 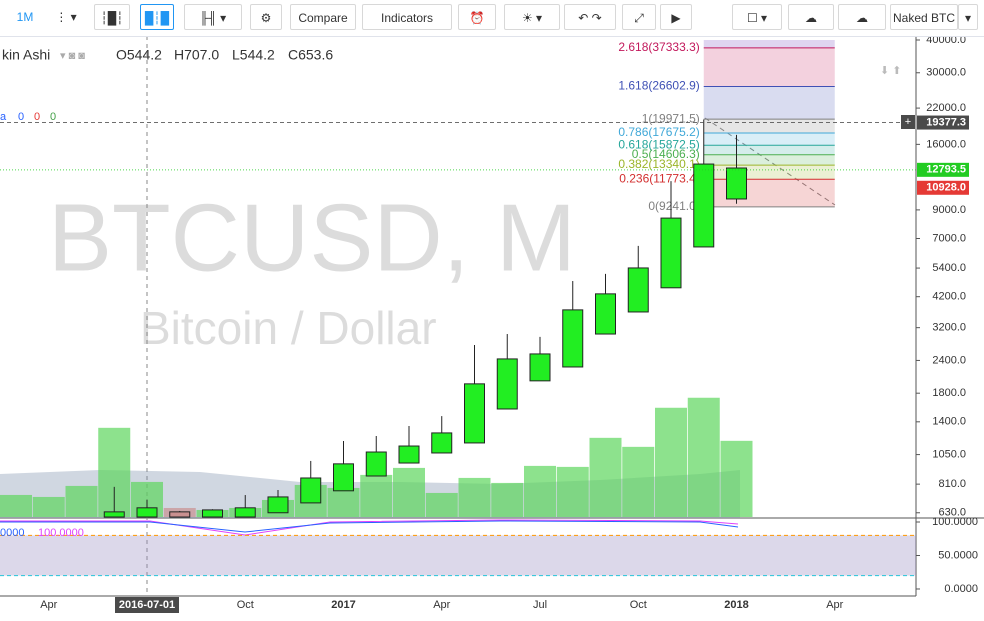 What do you see at coordinates (862, 17) in the screenshot?
I see `save-button: ☁` at bounding box center [862, 17].